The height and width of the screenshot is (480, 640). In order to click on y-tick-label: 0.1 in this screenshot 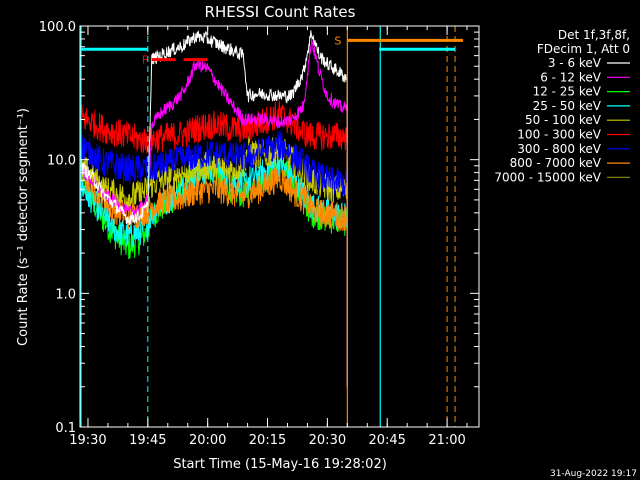, I will do `click(65, 428)`.